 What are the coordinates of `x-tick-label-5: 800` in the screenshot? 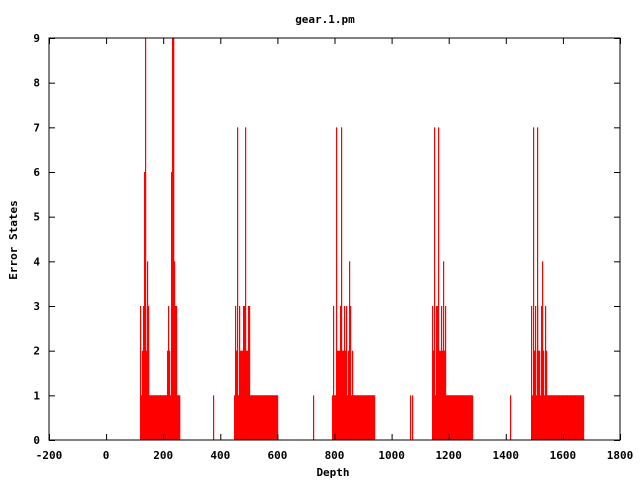 It's located at (335, 455).